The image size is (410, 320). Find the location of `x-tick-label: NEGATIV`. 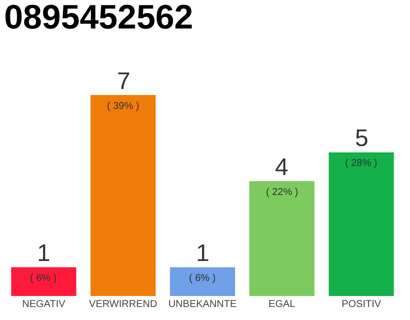

x-tick-label: NEGATIV is located at coordinates (44, 304).